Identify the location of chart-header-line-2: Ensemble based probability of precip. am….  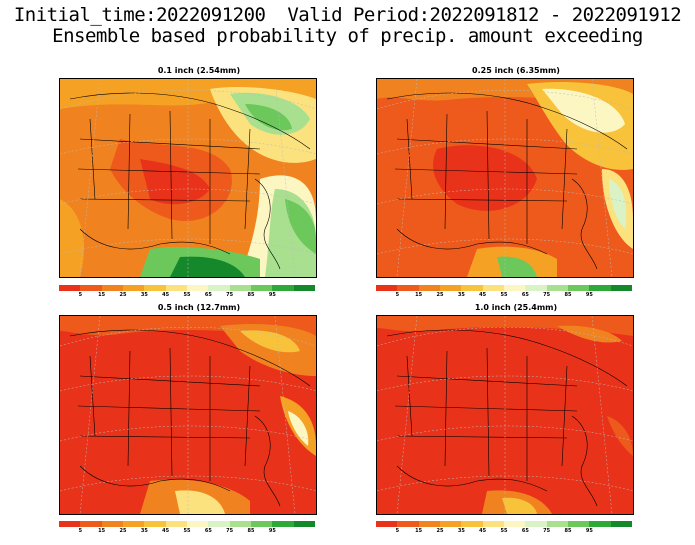
(347, 36).